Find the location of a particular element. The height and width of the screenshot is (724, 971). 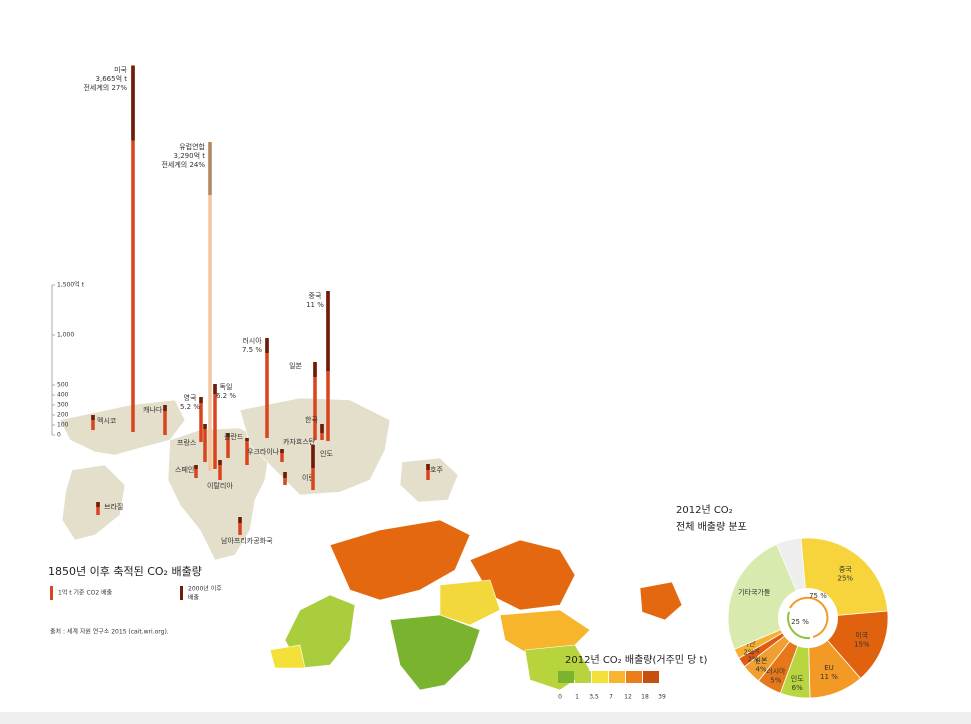

legend-swatch is located at coordinates (51, 593).